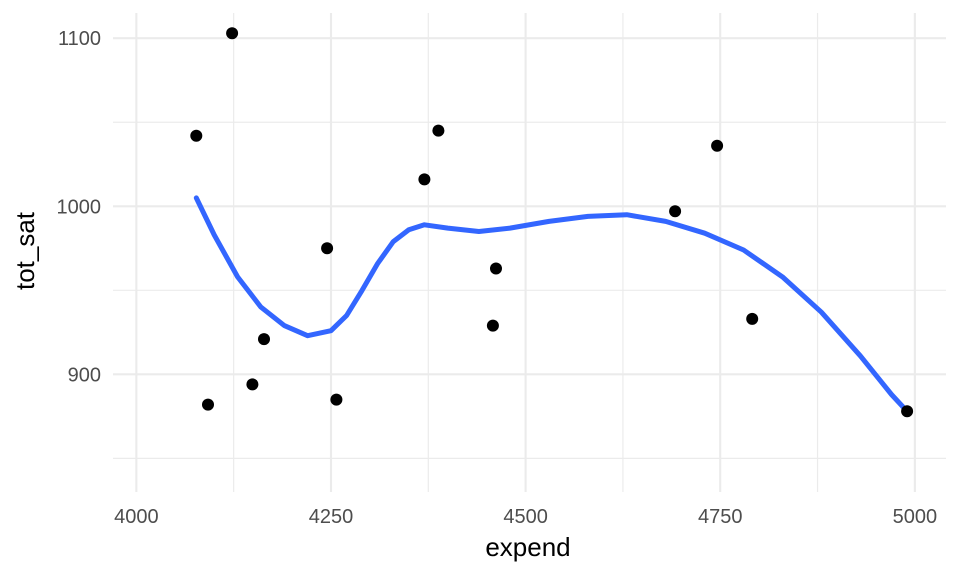  What do you see at coordinates (25, 250) in the screenshot?
I see `y-axis-title: tot_sat` at bounding box center [25, 250].